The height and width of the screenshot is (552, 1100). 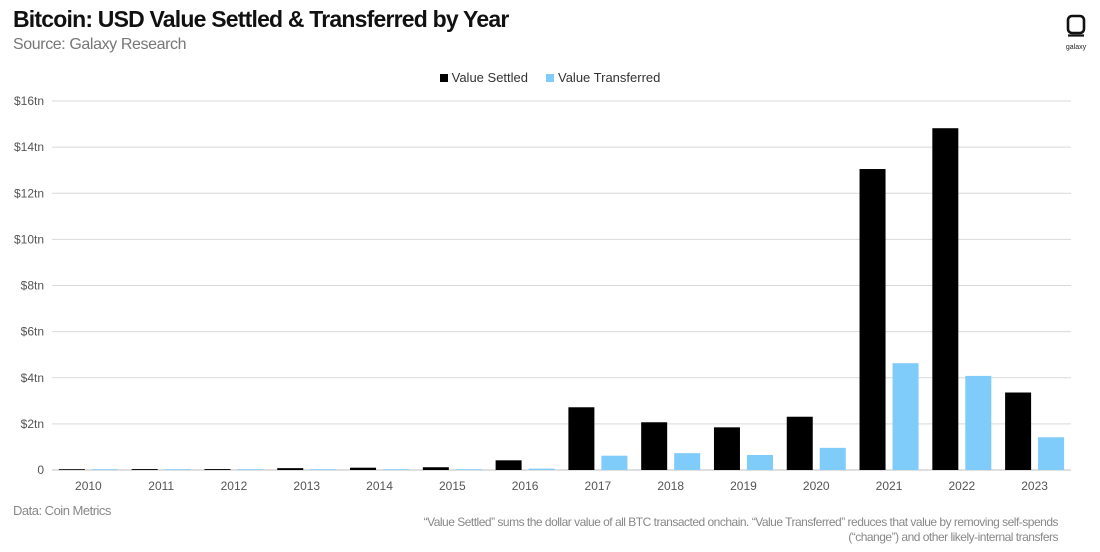 What do you see at coordinates (435, 468) in the screenshot?
I see `bar-settled-2015` at bounding box center [435, 468].